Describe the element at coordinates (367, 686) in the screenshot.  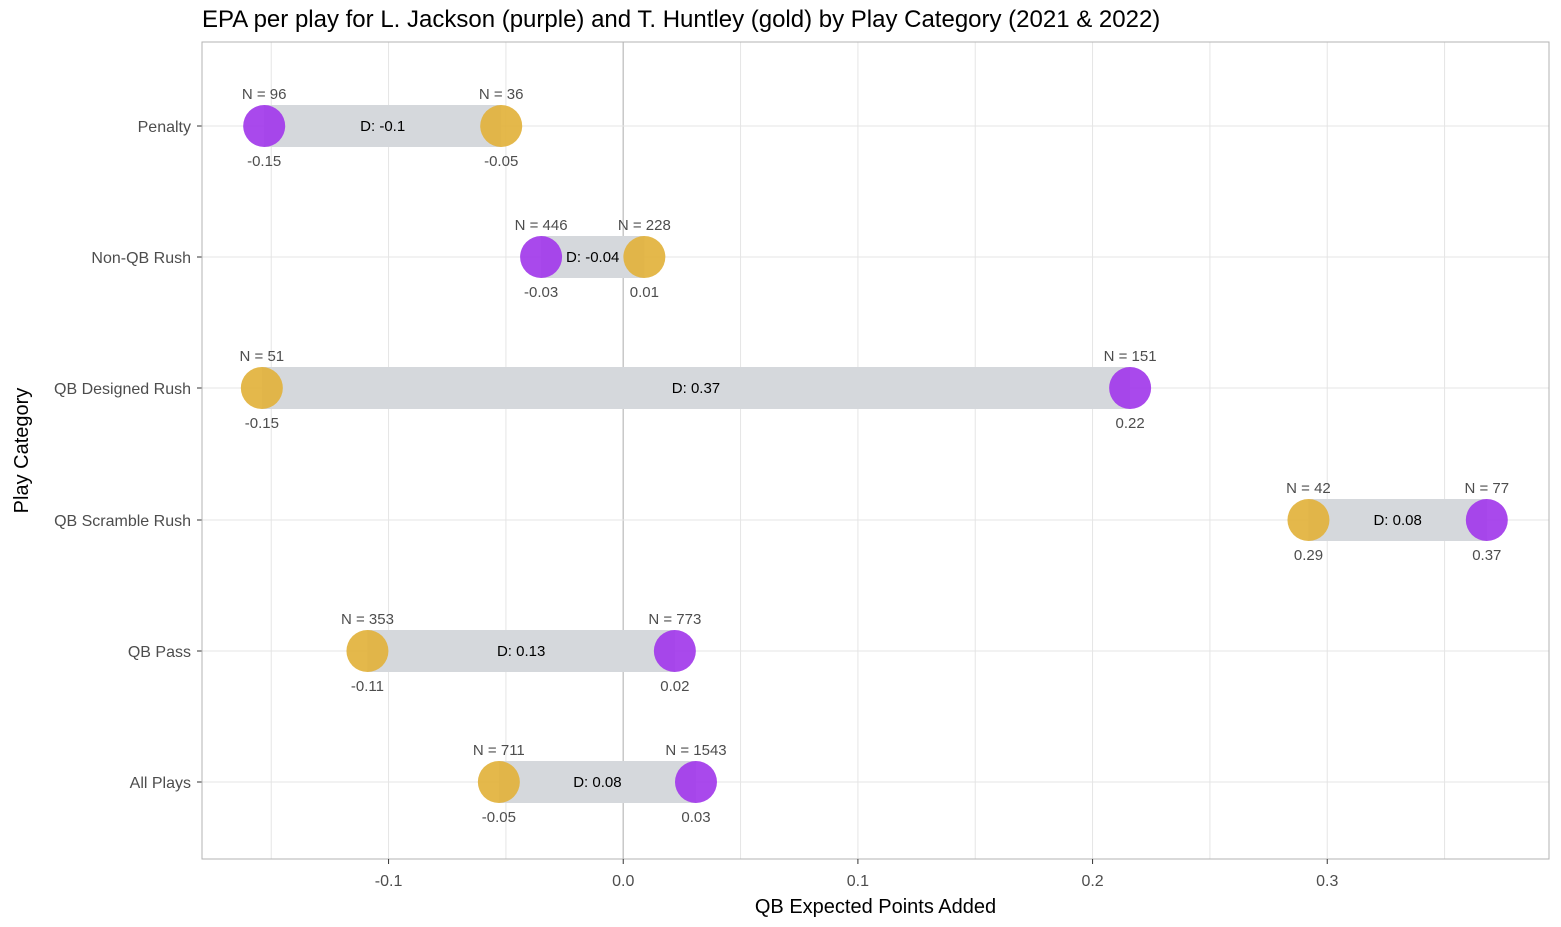
I see `huntley-epa-label: -0.11` at that location.